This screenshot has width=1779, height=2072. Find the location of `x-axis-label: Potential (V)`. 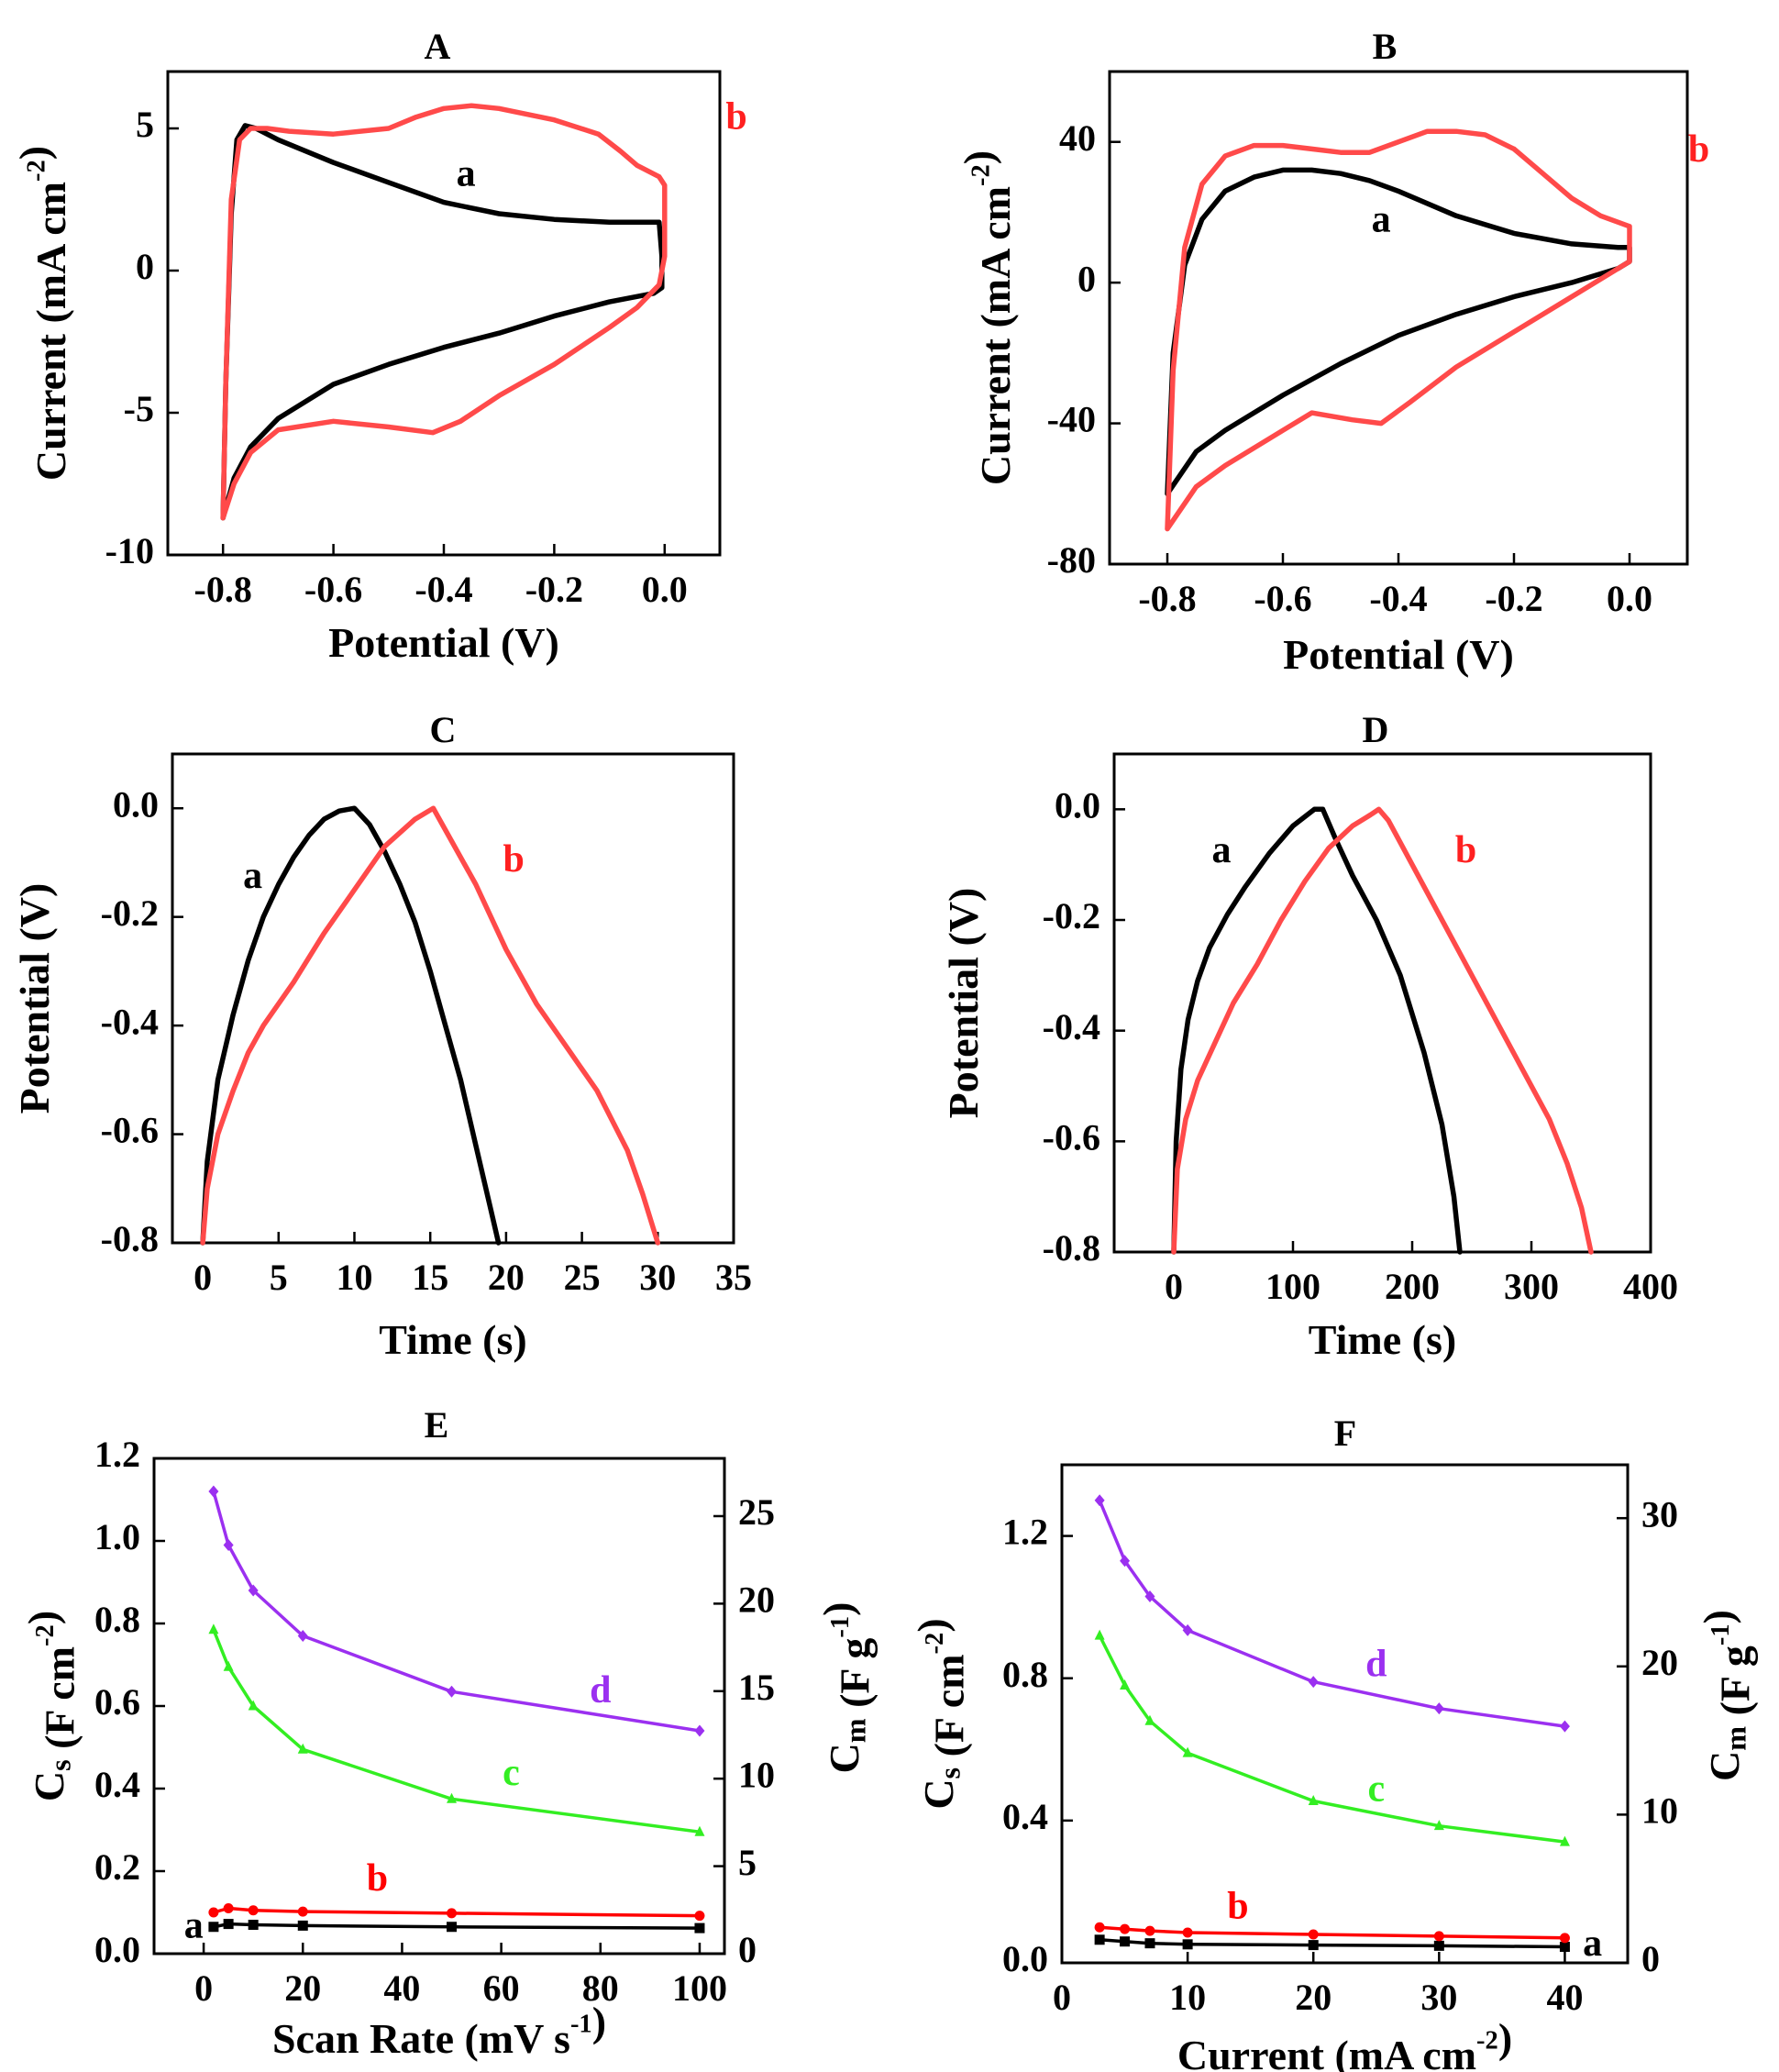

x-axis-label: Potential (V) is located at coordinates (443, 643).